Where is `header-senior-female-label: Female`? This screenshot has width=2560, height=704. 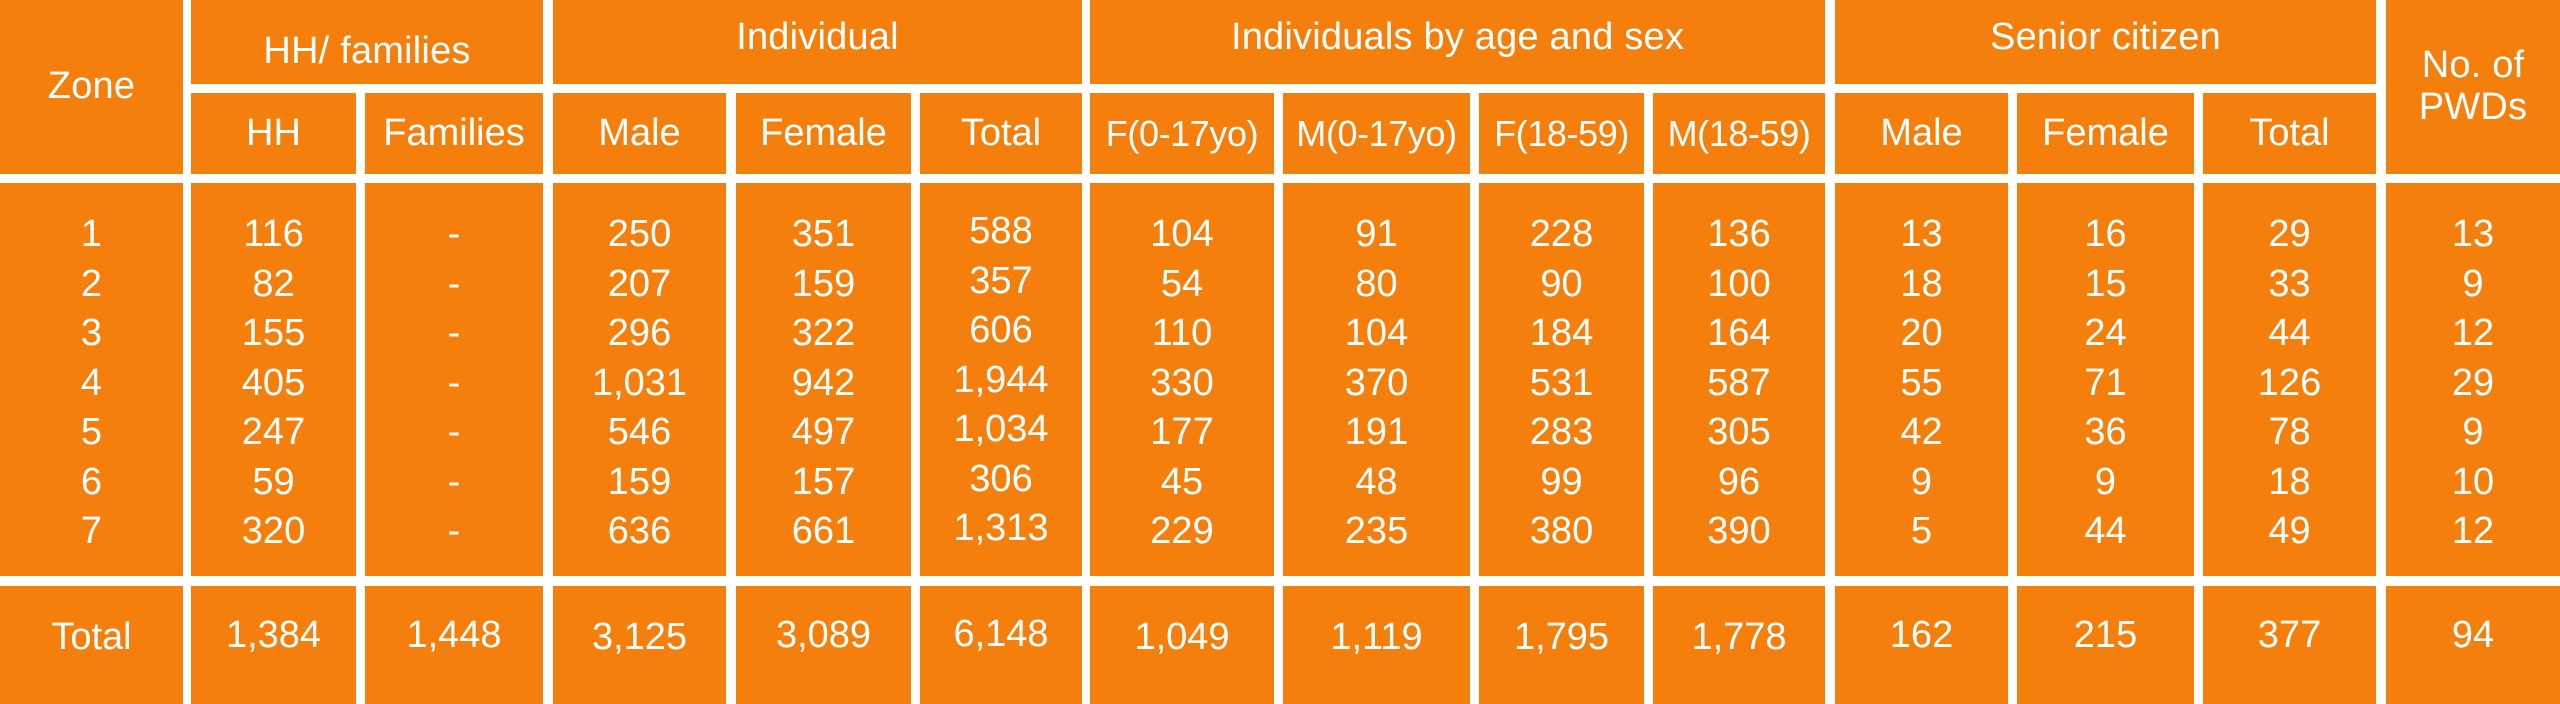
header-senior-female-label: Female is located at coordinates (2105, 133).